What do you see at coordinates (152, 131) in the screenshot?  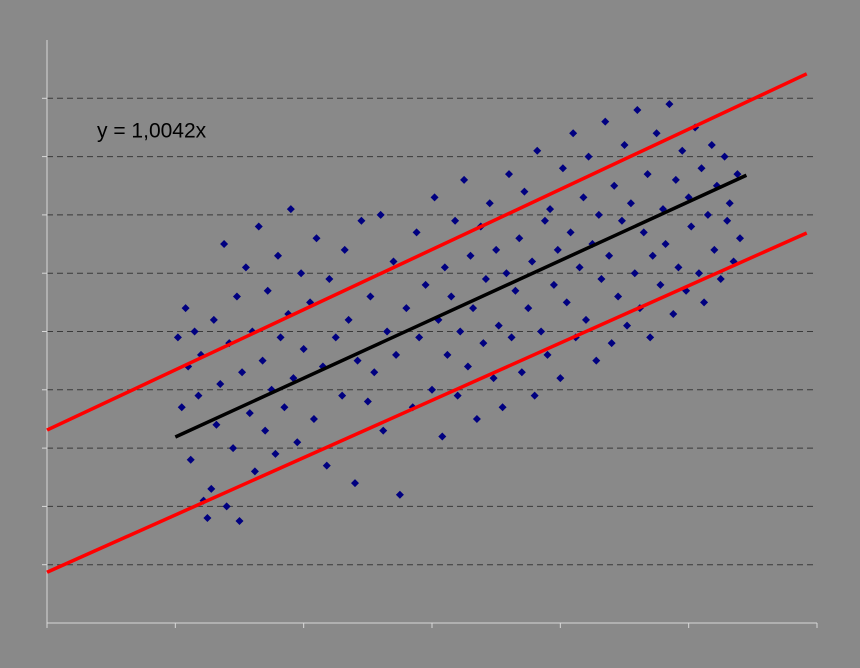 I see `equation-annotation: y = 1,0042x` at bounding box center [152, 131].